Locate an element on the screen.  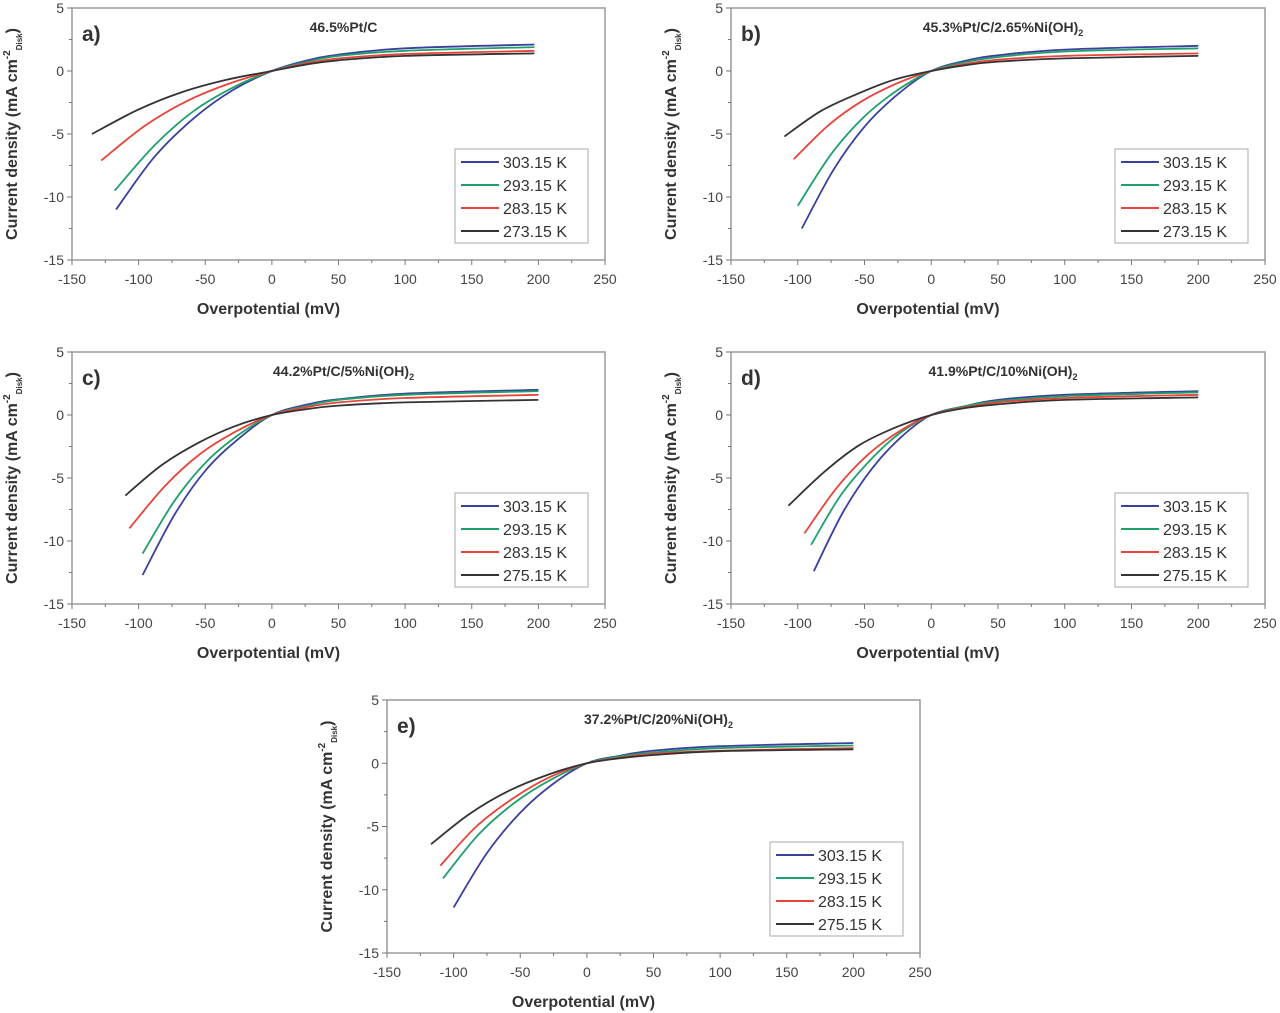
series-line-273-15-K is located at coordinates (313, 93).